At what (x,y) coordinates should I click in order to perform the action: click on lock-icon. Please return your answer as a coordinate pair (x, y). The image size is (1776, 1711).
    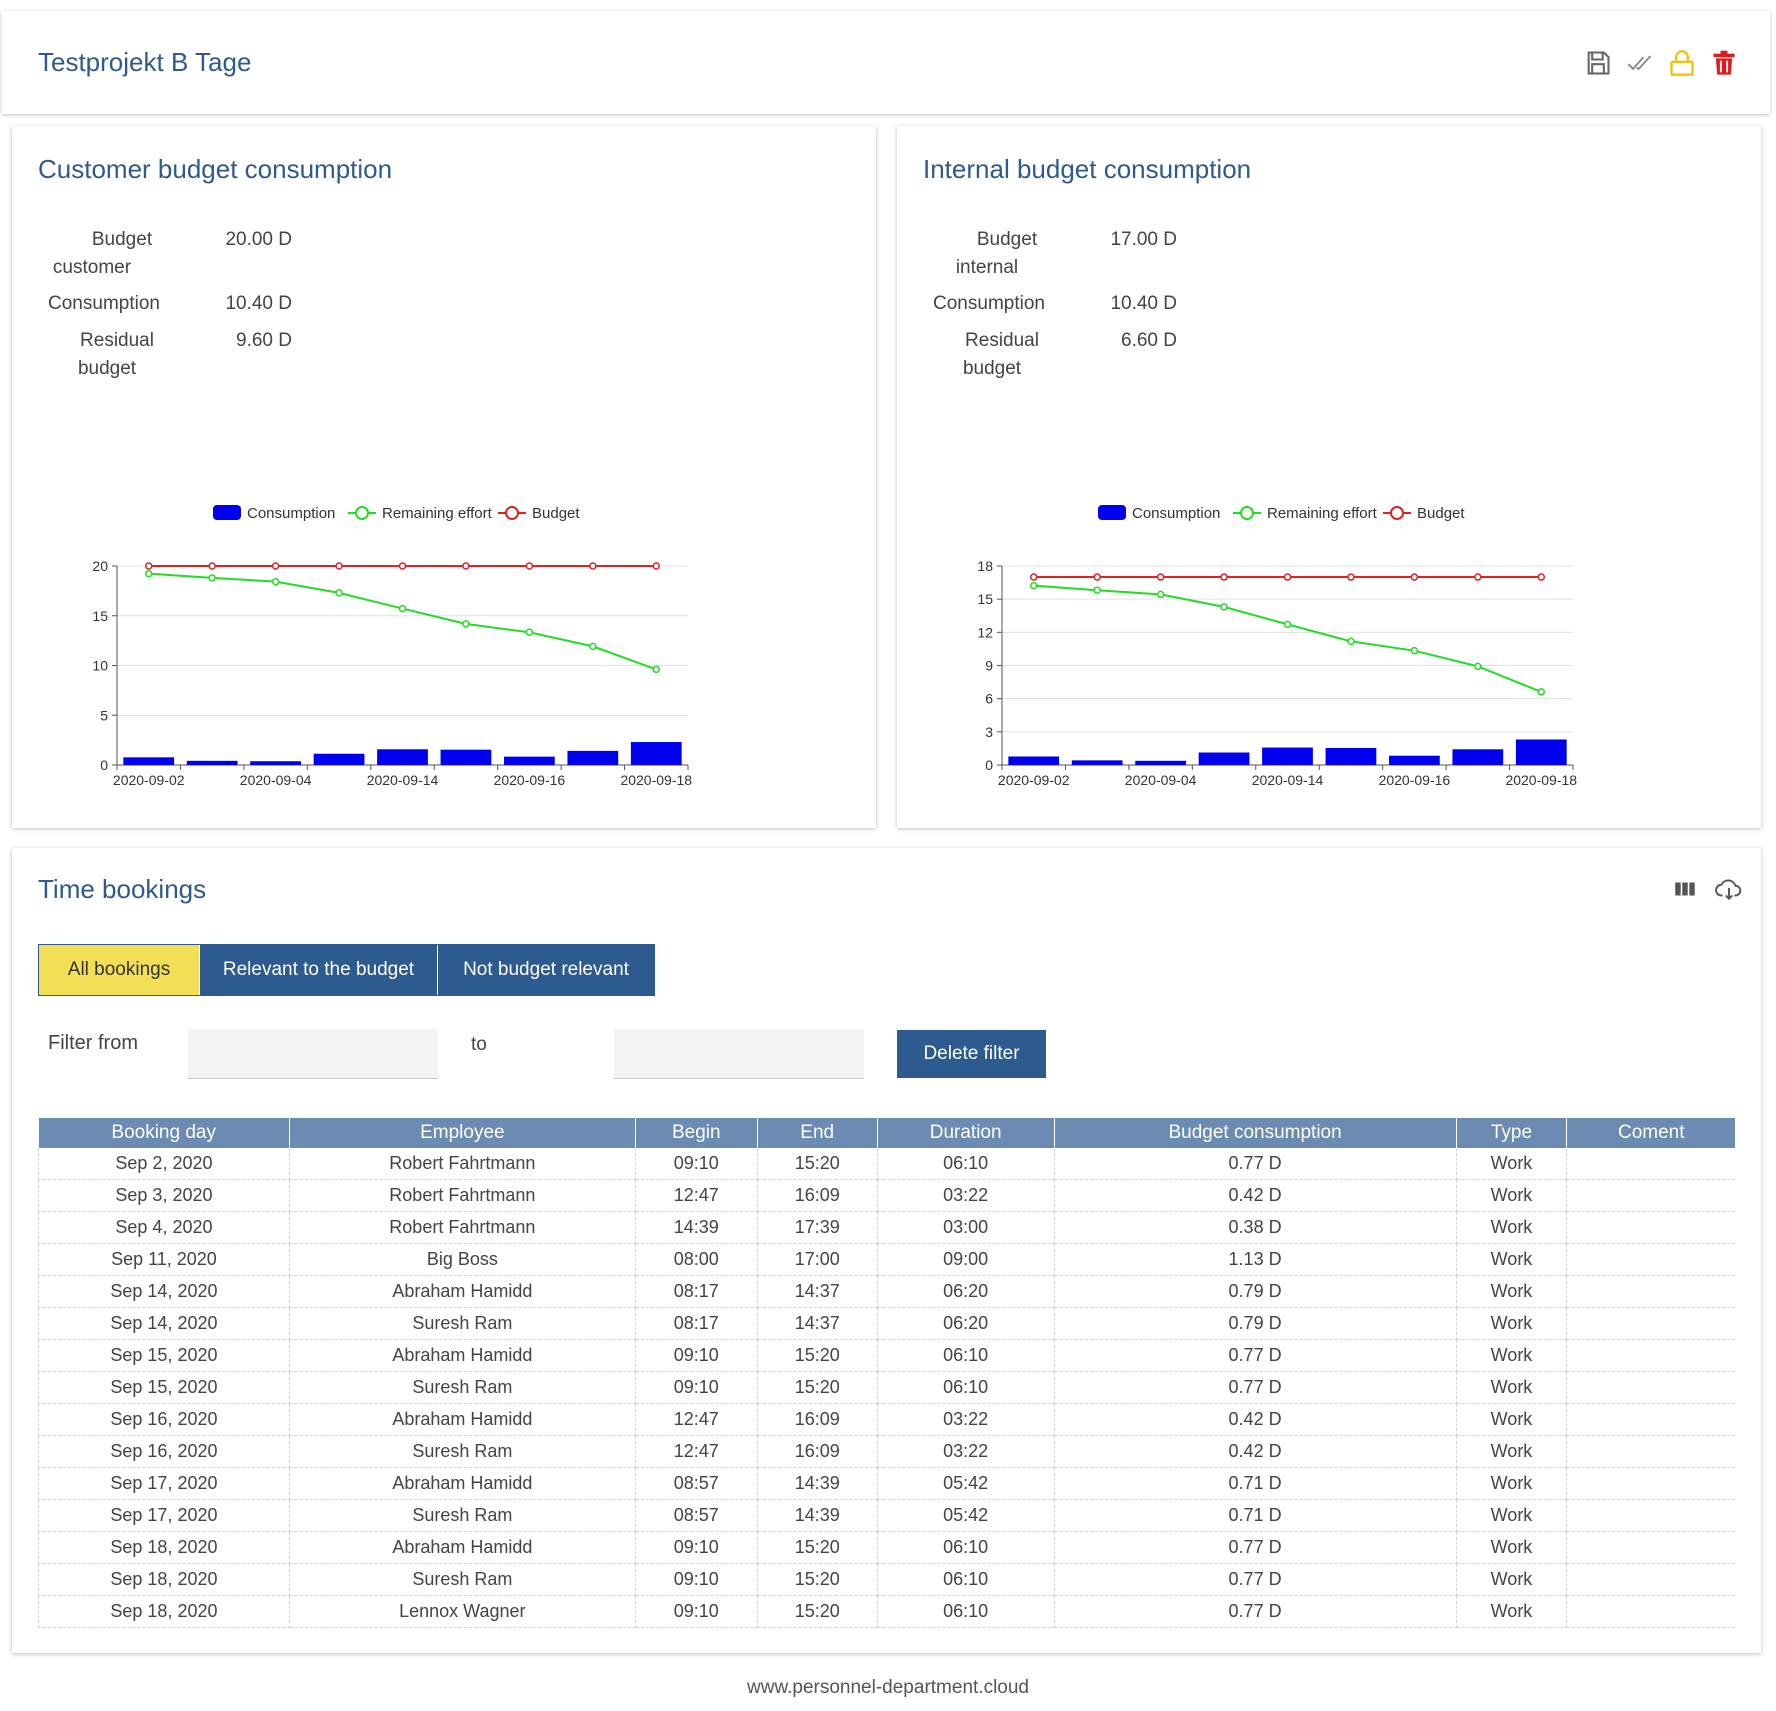
    Looking at the image, I should click on (1682, 63).